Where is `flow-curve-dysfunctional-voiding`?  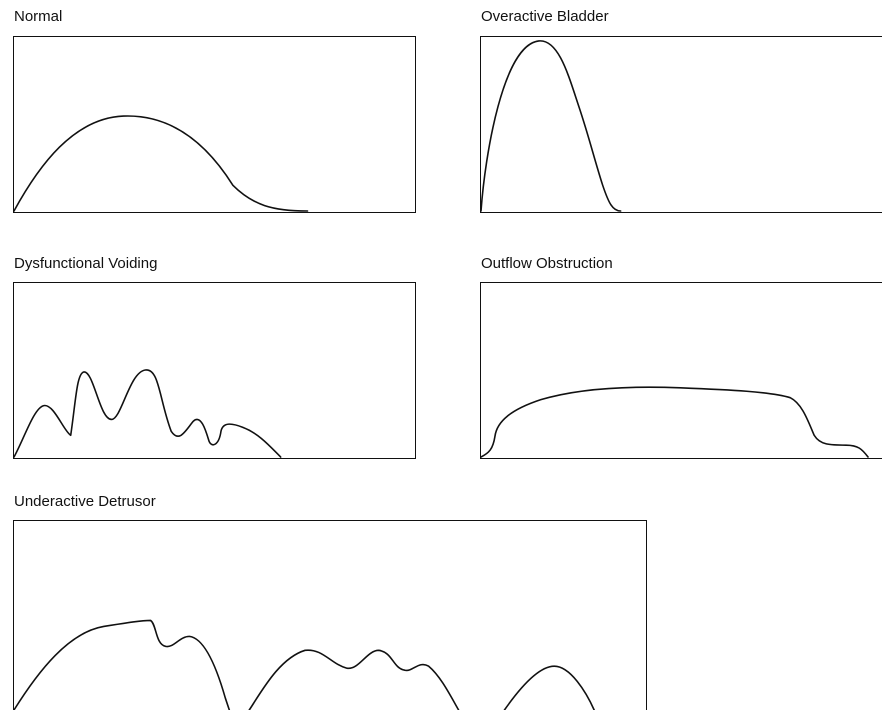 flow-curve-dysfunctional-voiding is located at coordinates (147, 413).